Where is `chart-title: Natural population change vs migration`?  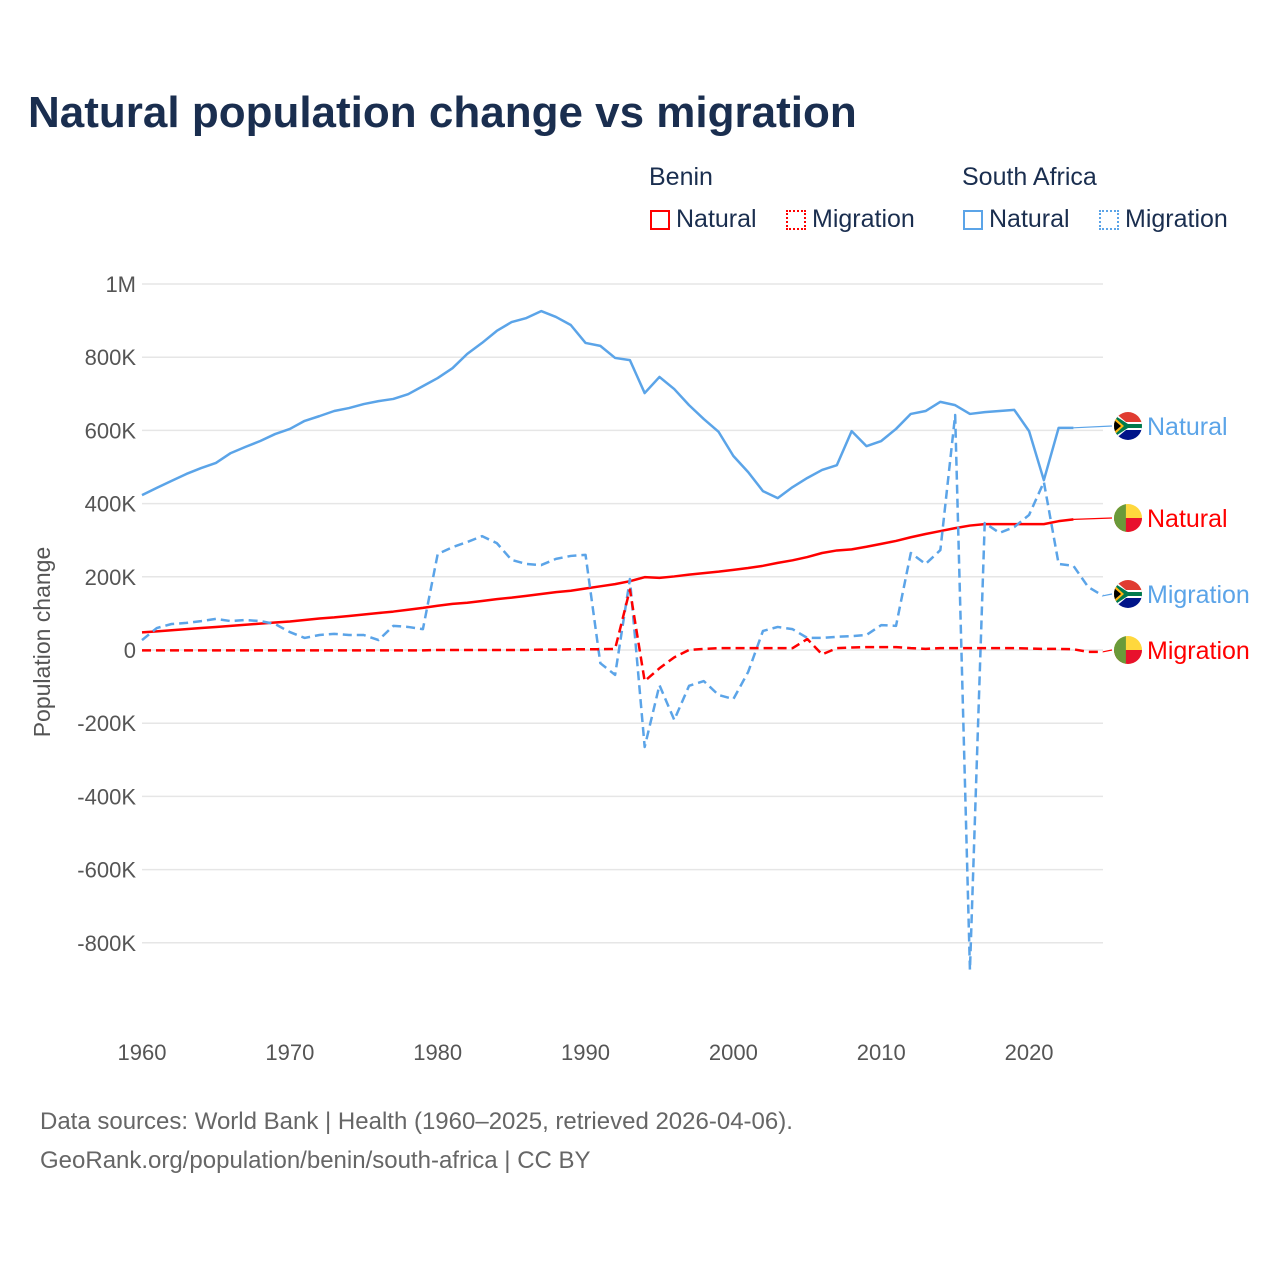 chart-title: Natural population change vs migration is located at coordinates (442, 112).